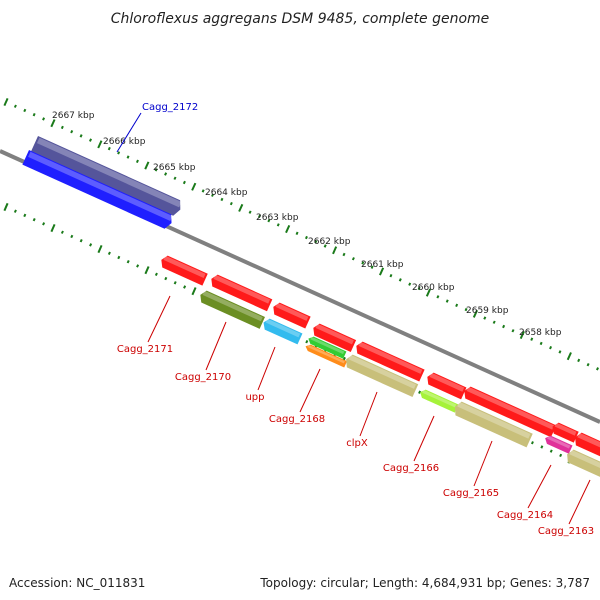 Image resolution: width=600 pixels, height=600 pixels. Describe the element at coordinates (297, 419) in the screenshot. I see `gene-label-cagg_2168: Cagg_2168` at that location.